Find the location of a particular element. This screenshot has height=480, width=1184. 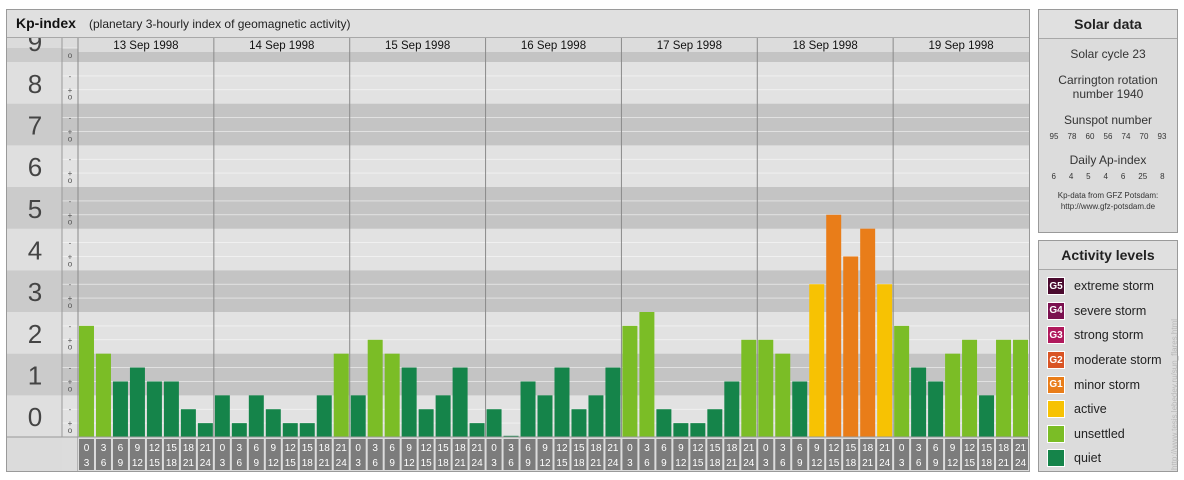

legend-swatch: G1 is located at coordinates (1056, 384).